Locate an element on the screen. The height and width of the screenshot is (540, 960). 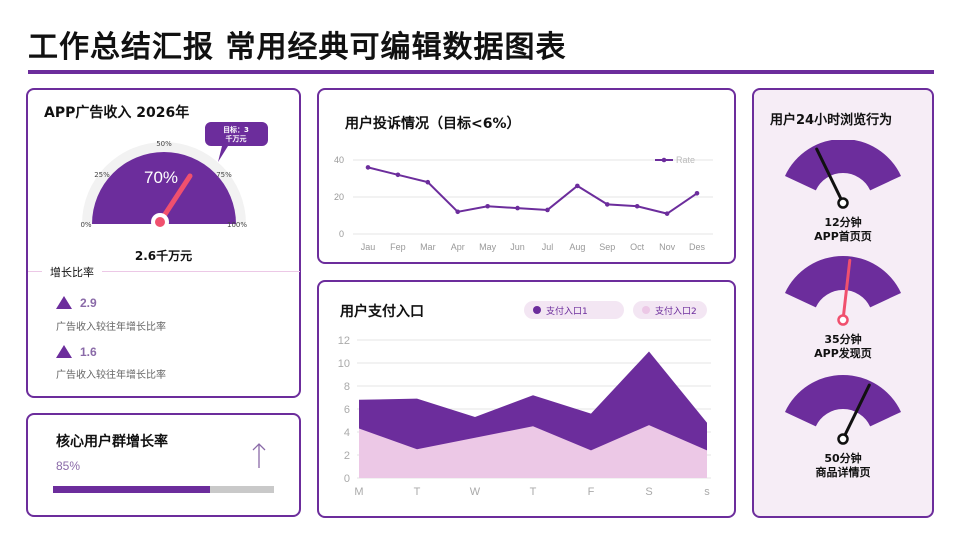
title-divider is located at coordinates (481, 72).